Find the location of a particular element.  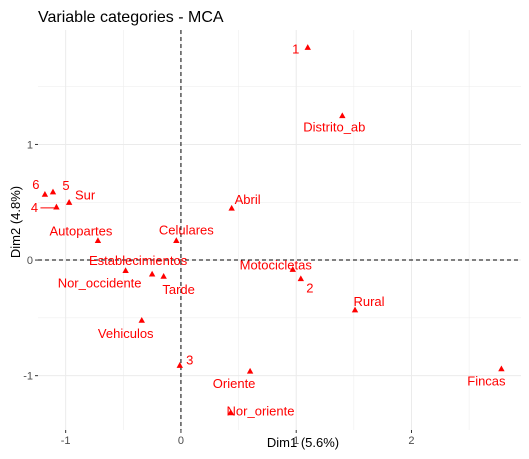

x-tick-label: 0 is located at coordinates (181, 441).